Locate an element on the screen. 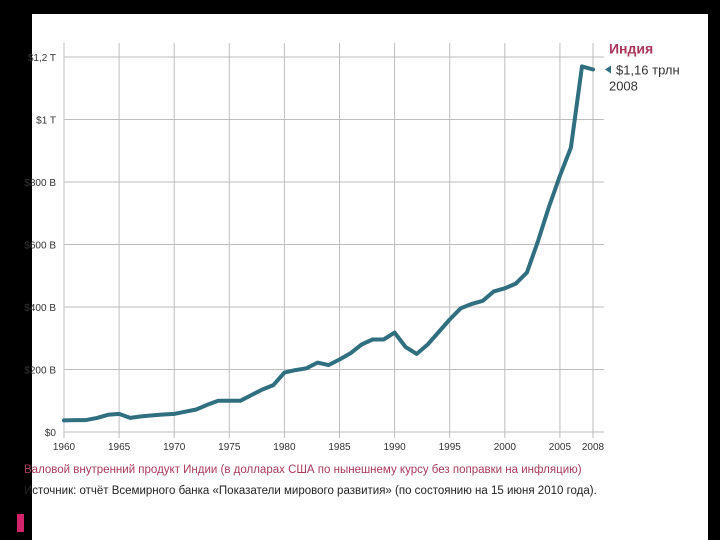  data-point-1980 is located at coordinates (284, 372).